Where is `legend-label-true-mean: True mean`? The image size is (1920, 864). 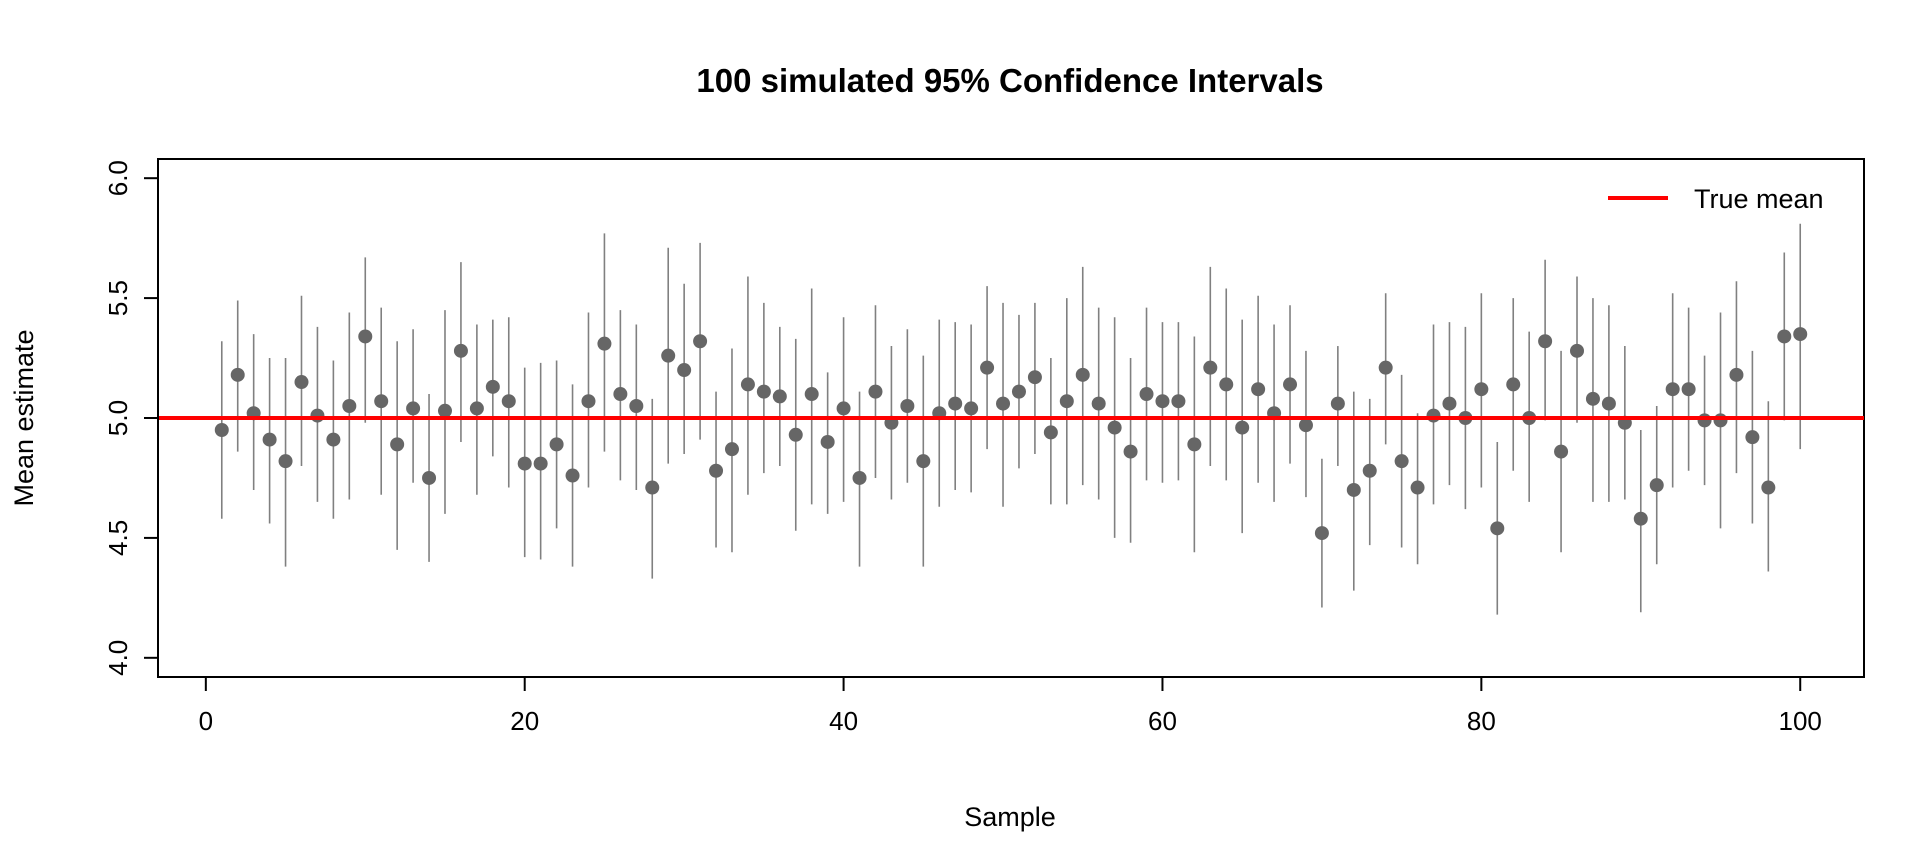 legend-label-true-mean: True mean is located at coordinates (1759, 199).